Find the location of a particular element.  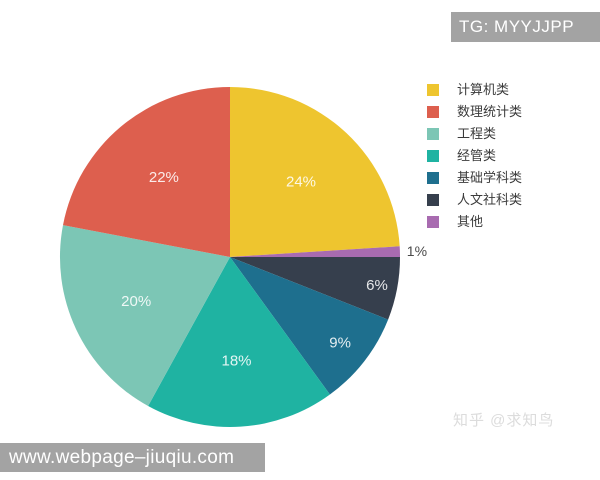

legend-item-4: 基础学科类 is located at coordinates (475, 177).